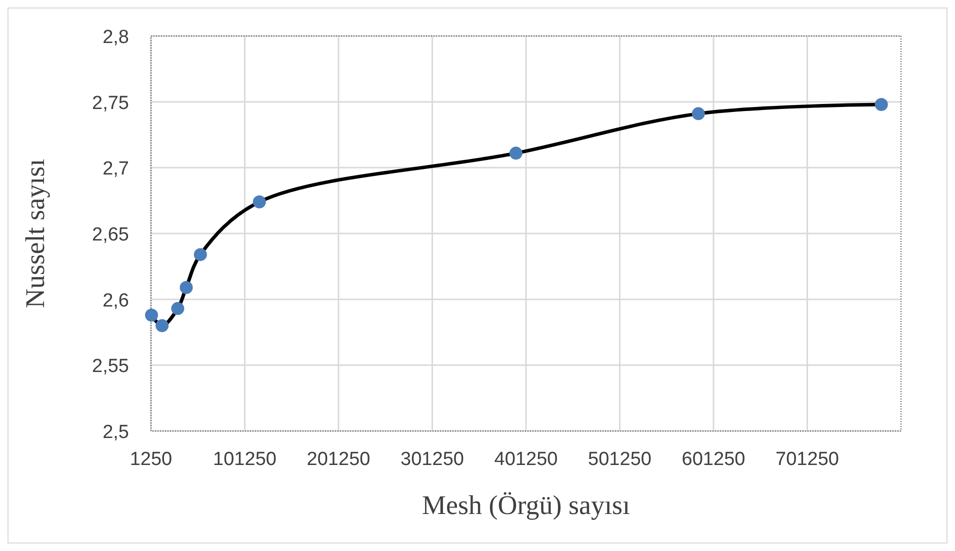 The height and width of the screenshot is (551, 955). I want to click on y-tick-label: 2,8, so click(115, 37).